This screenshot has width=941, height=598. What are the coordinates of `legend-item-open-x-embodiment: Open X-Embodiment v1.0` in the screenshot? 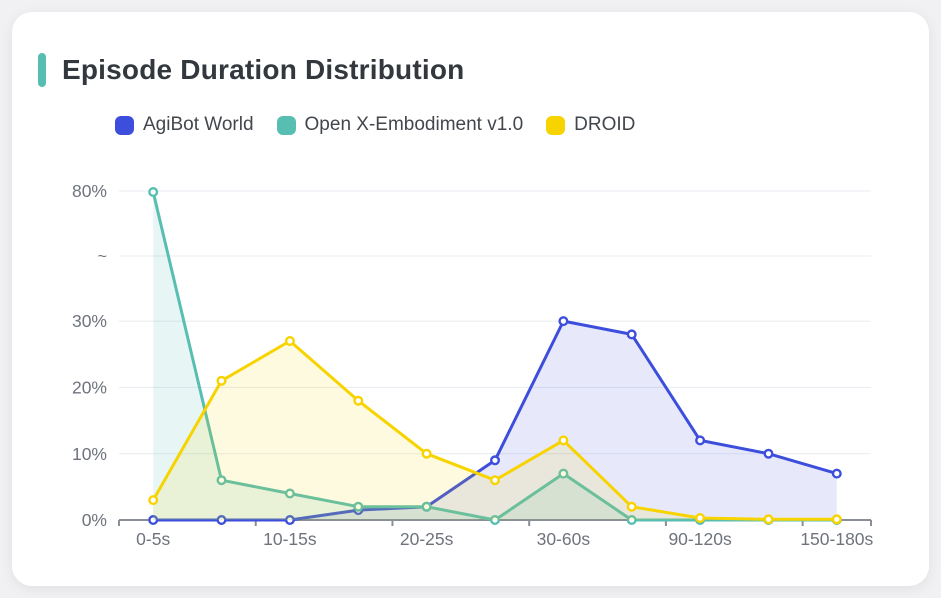 It's located at (400, 125).